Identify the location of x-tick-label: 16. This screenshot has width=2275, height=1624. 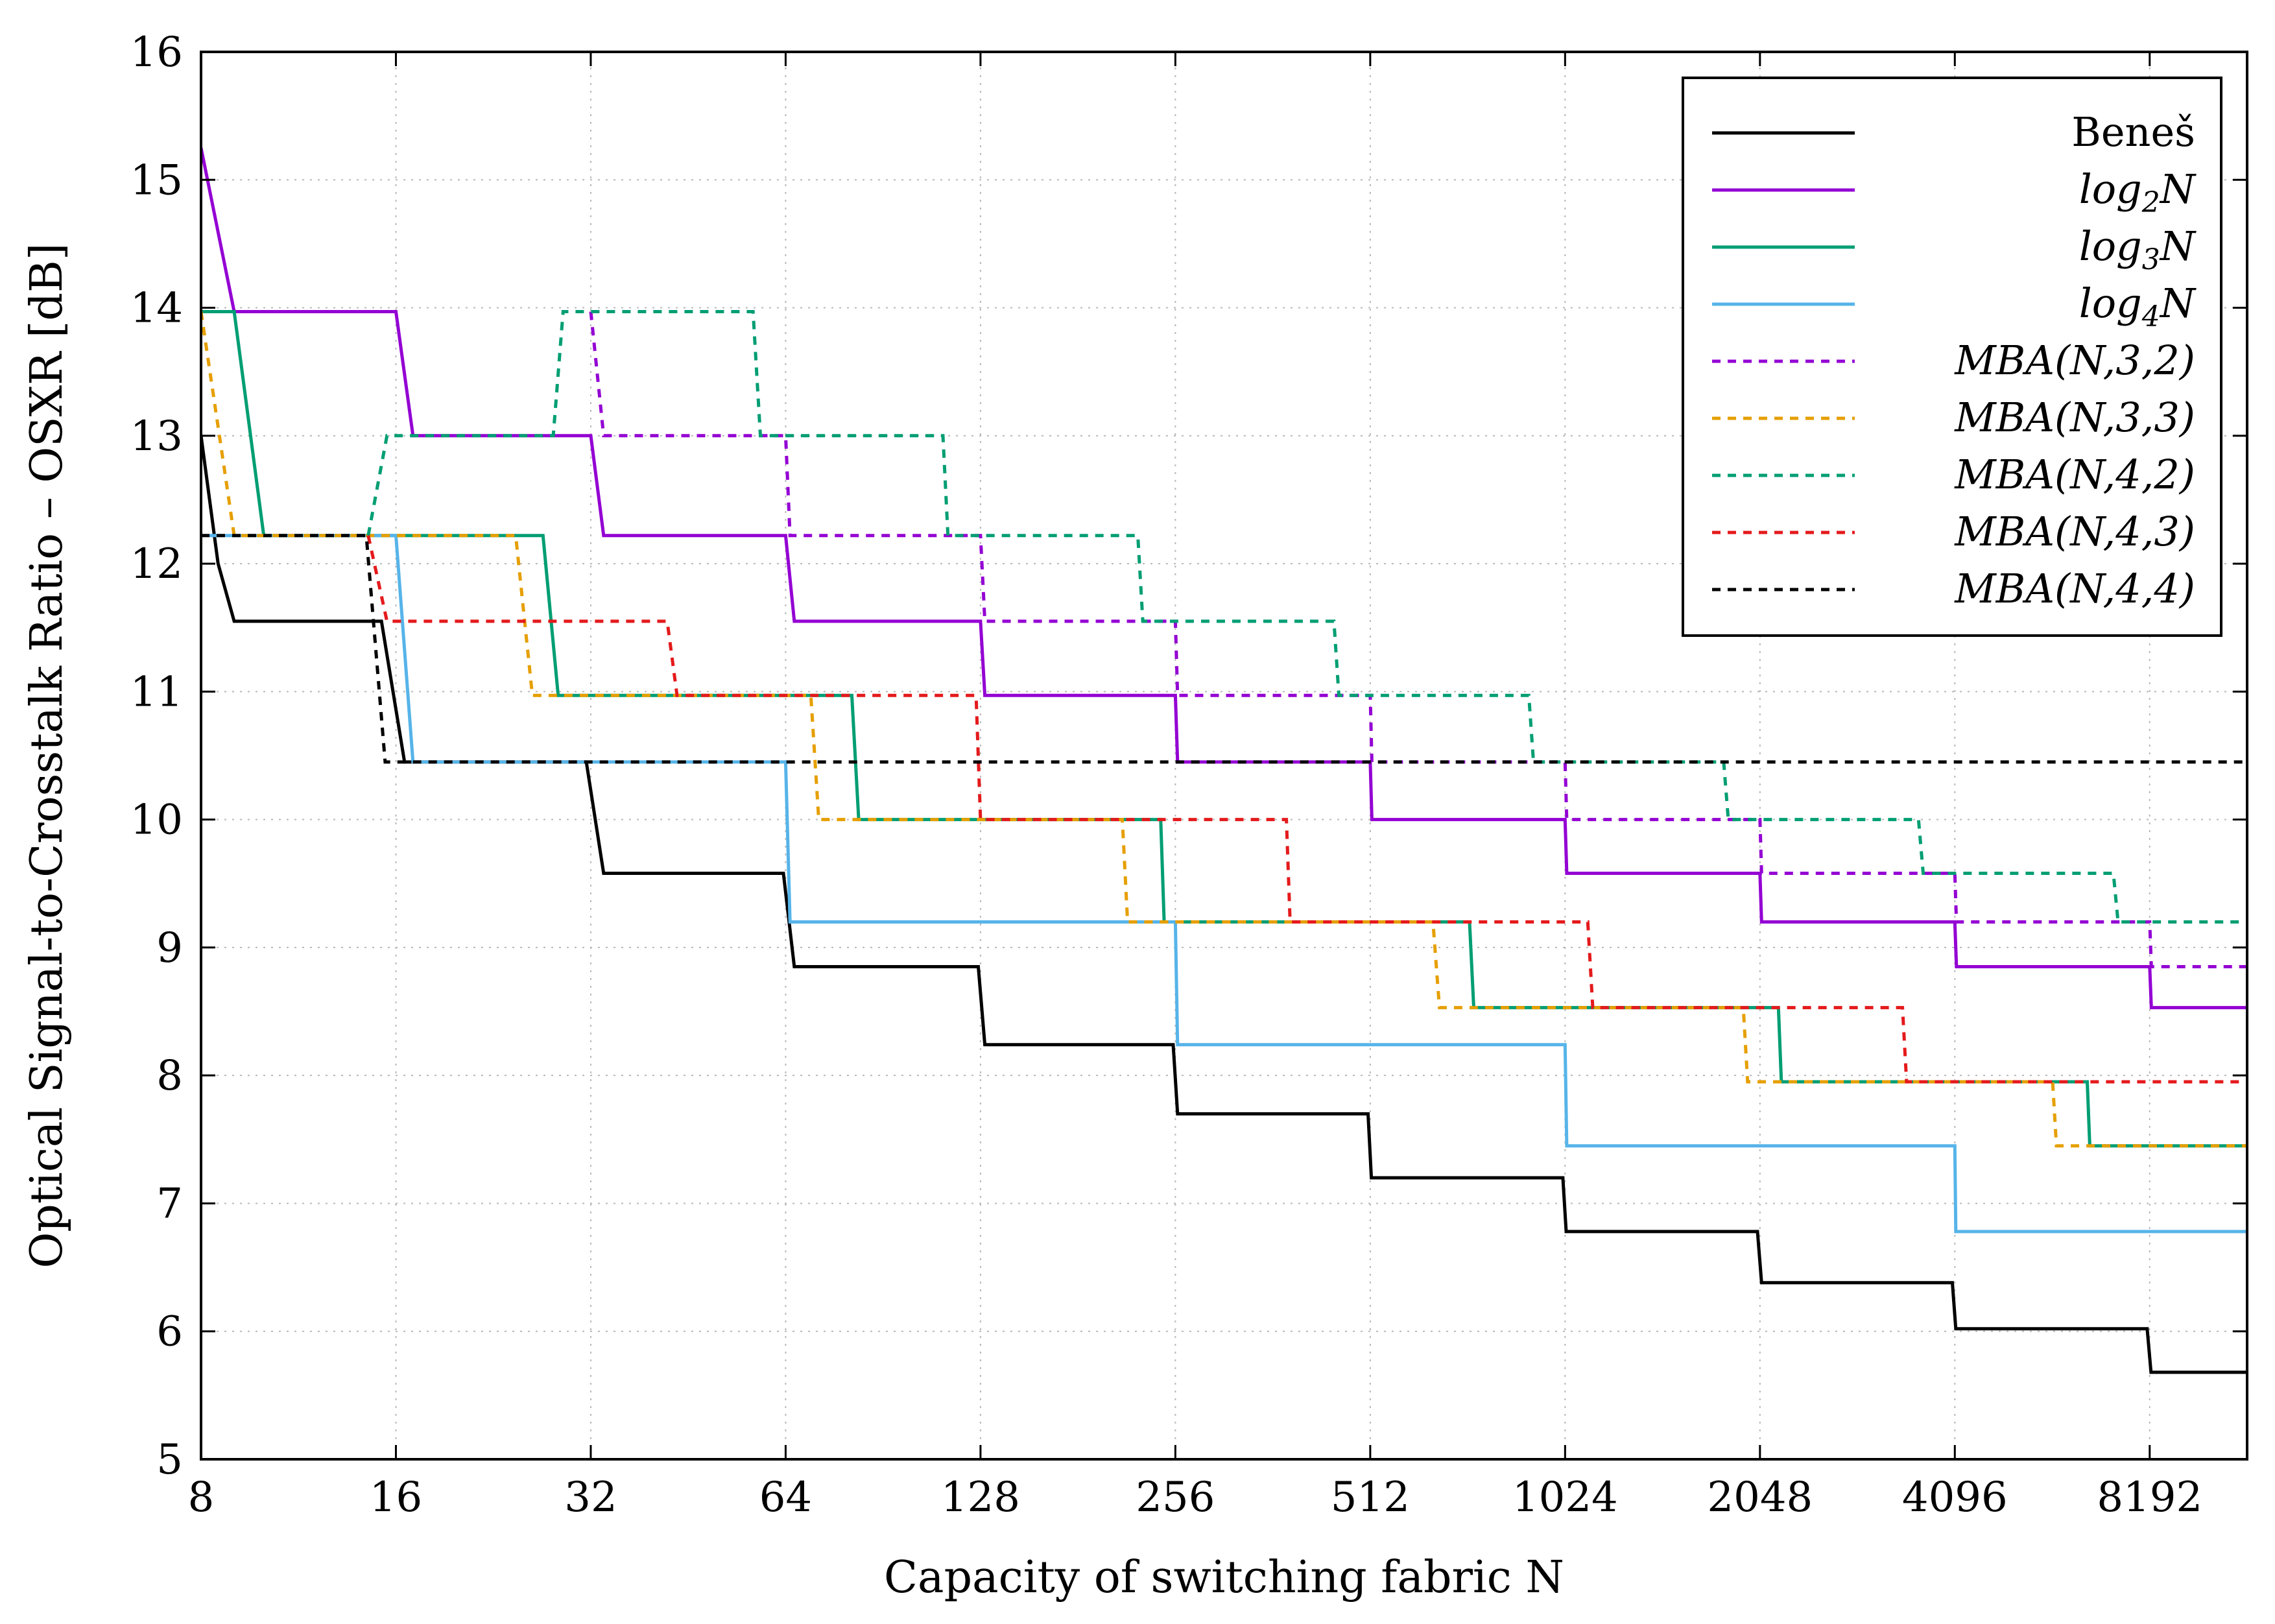
(396, 1498).